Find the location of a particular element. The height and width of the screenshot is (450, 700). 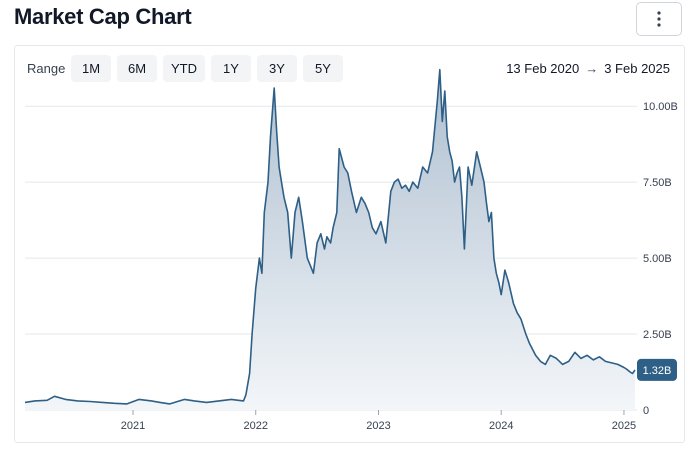

more-vertical-icon is located at coordinates (659, 19).